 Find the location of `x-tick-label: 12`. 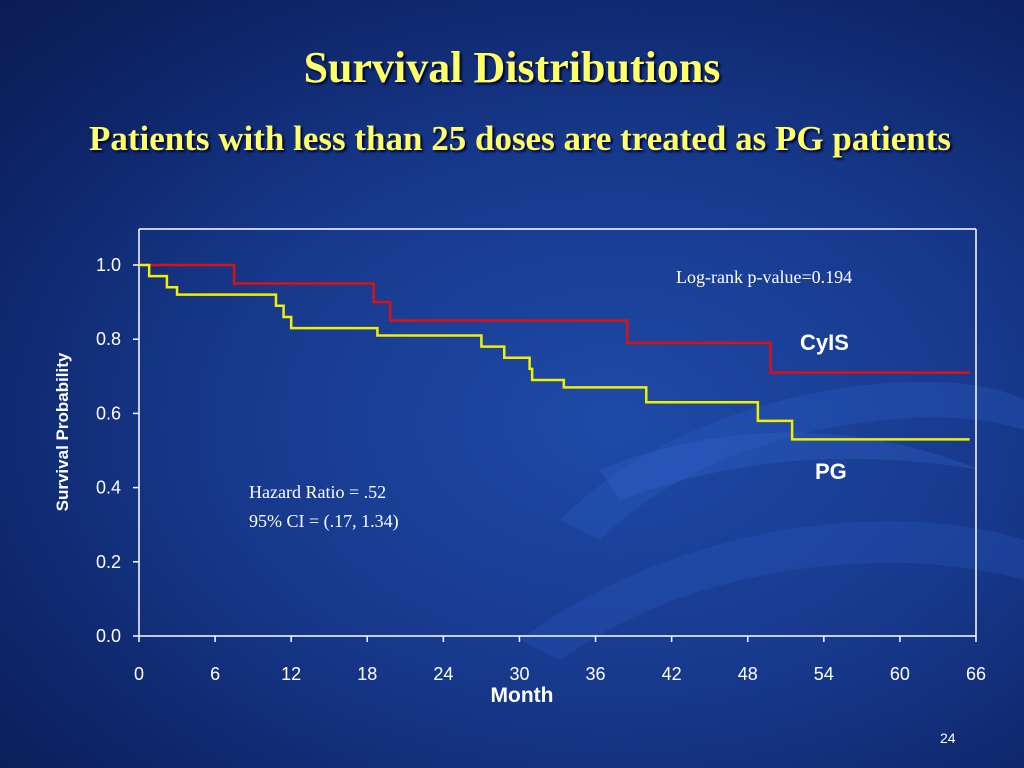

x-tick-label: 12 is located at coordinates (291, 674).